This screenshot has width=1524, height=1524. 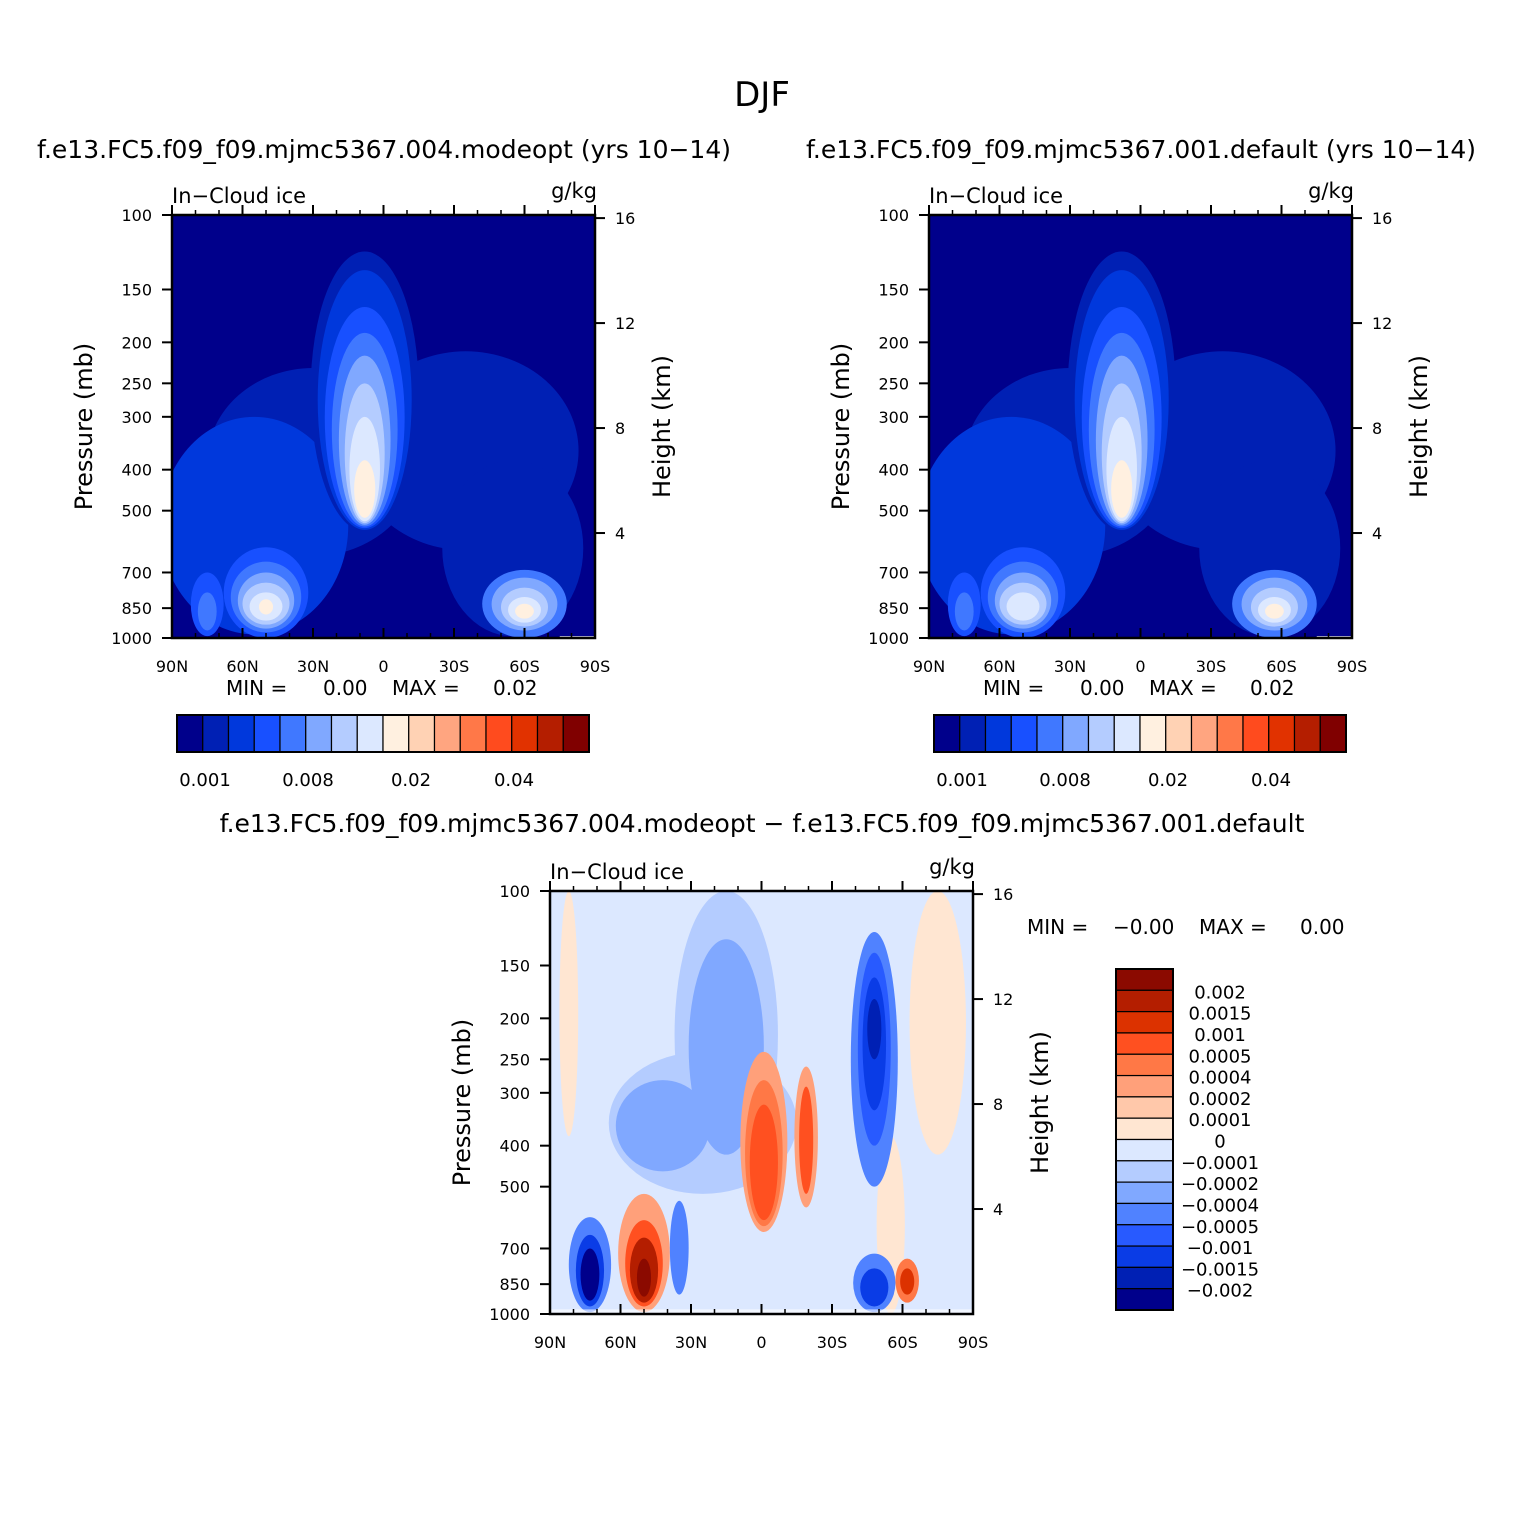 I want to click on colorbar-label: 0.002, so click(x=1220, y=992).